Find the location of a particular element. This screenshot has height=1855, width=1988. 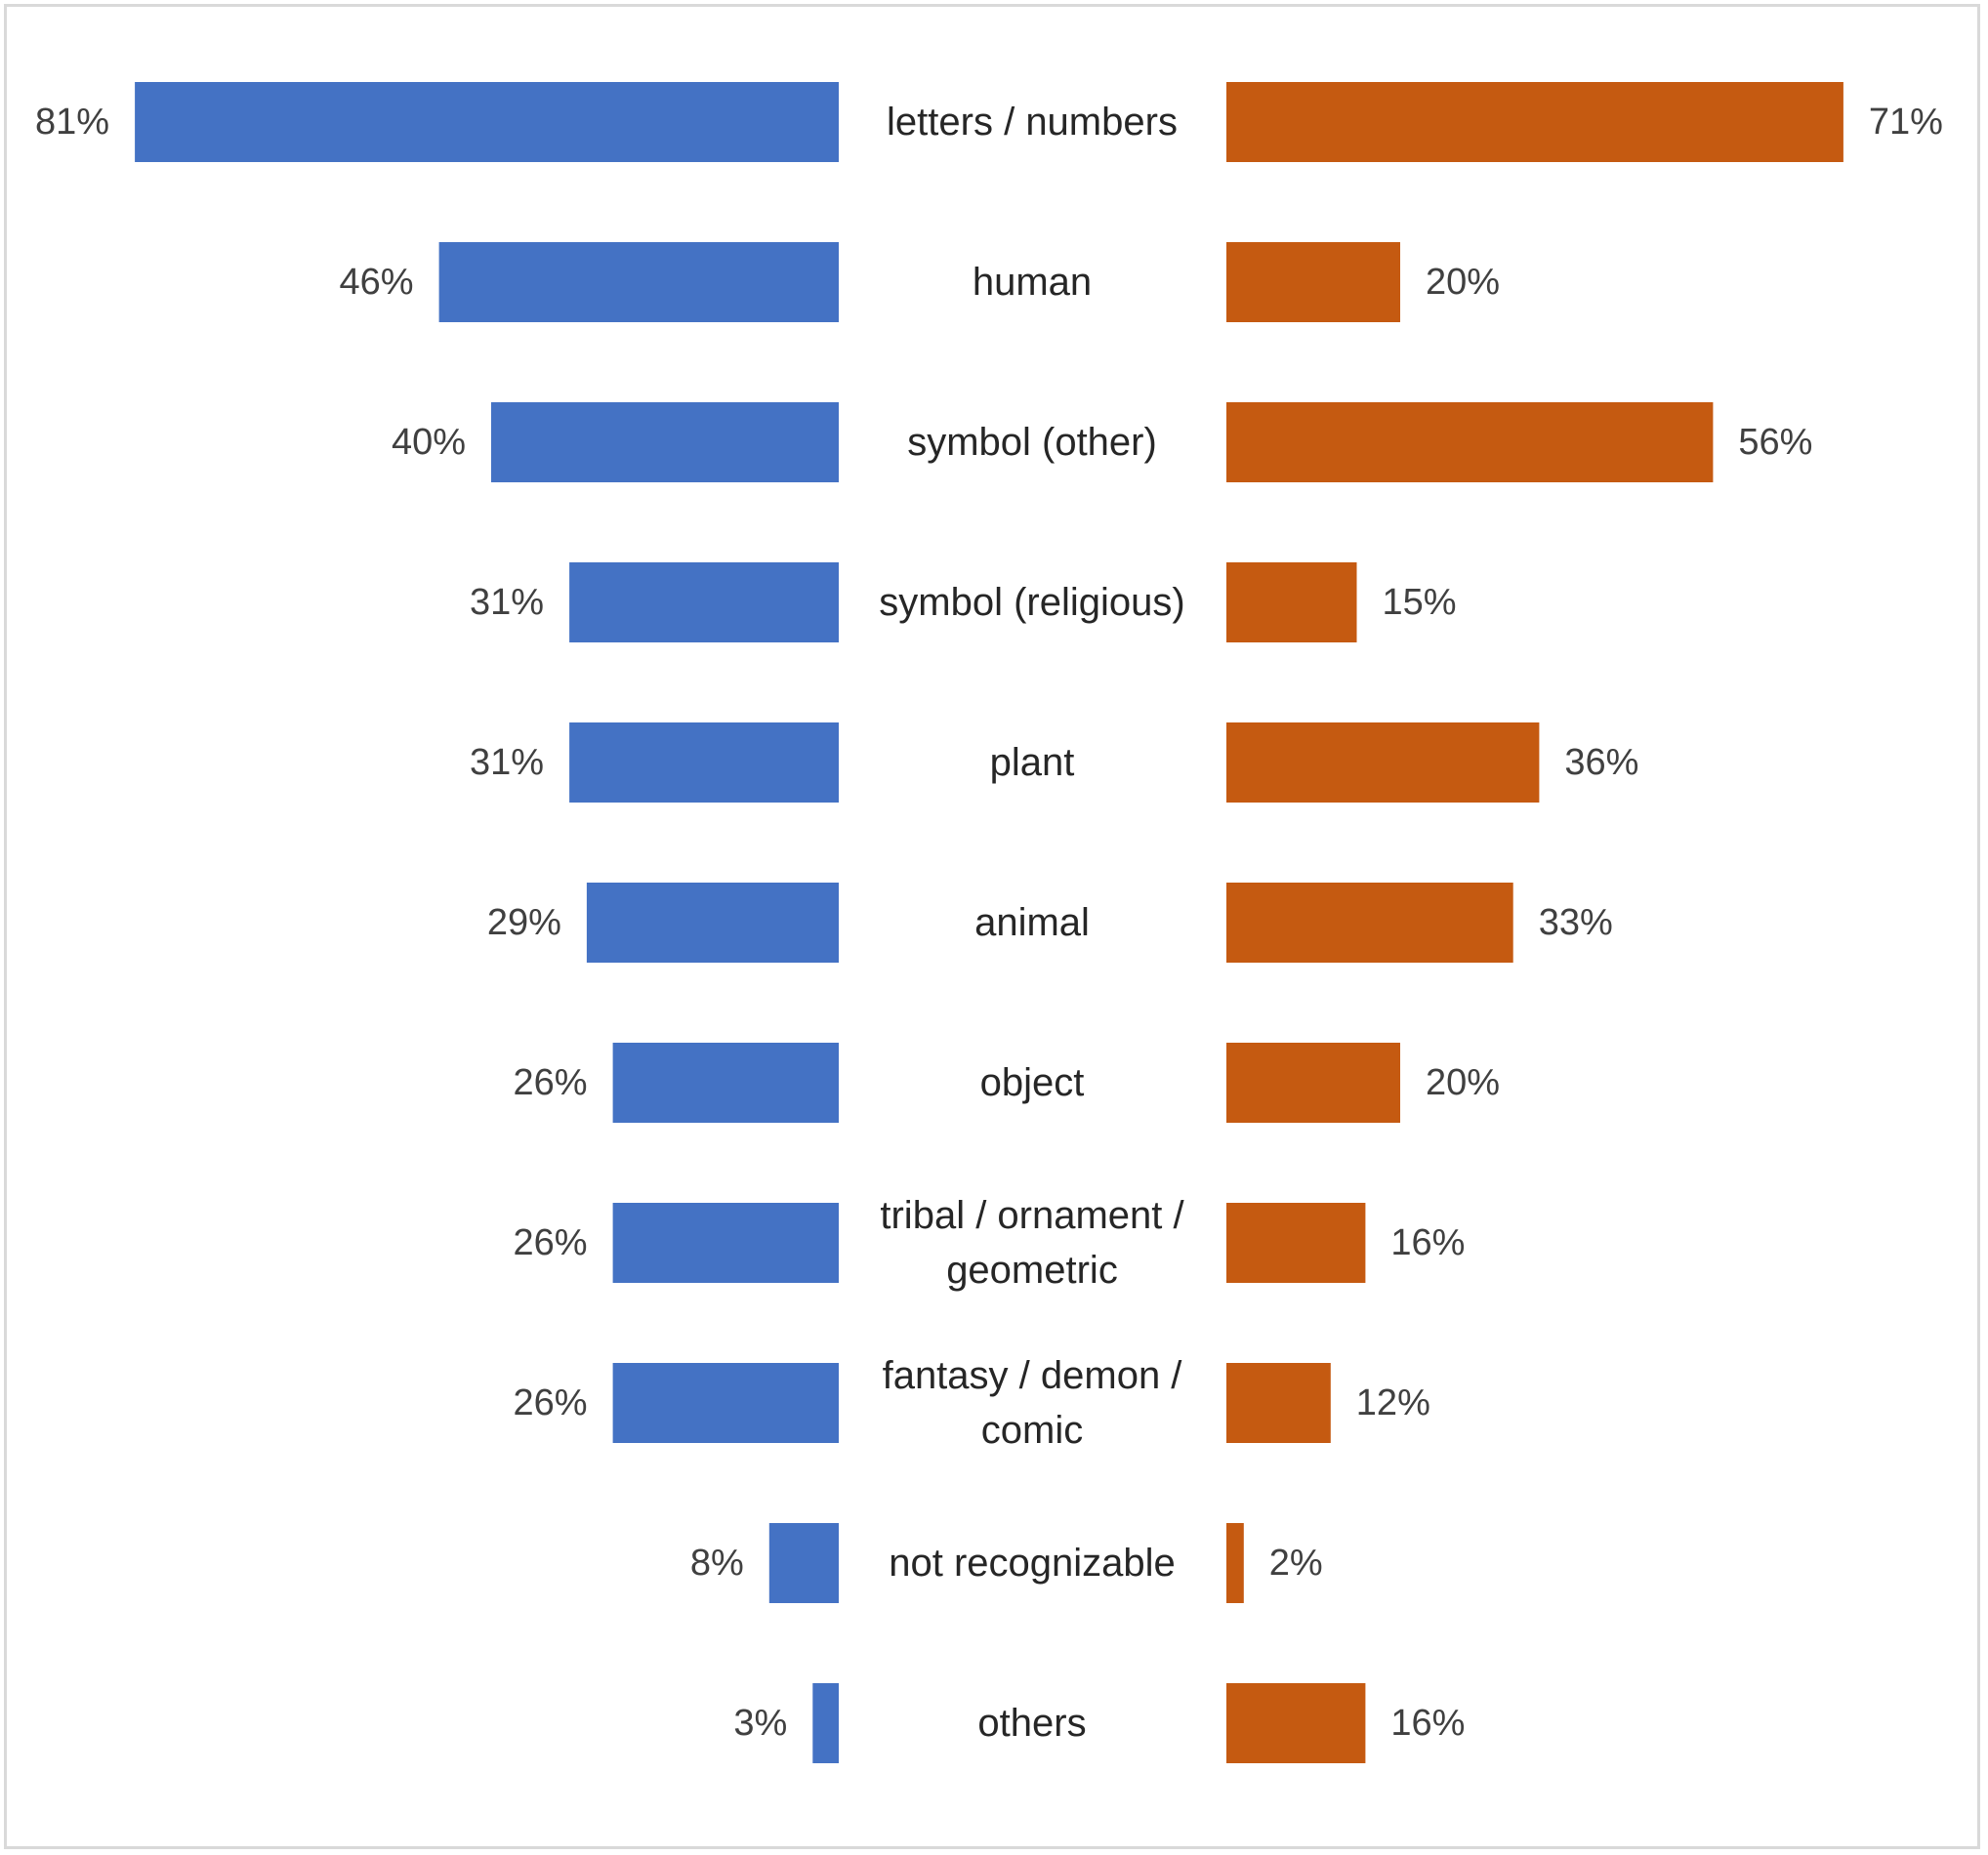

category-label-10: others is located at coordinates (1031, 1724).